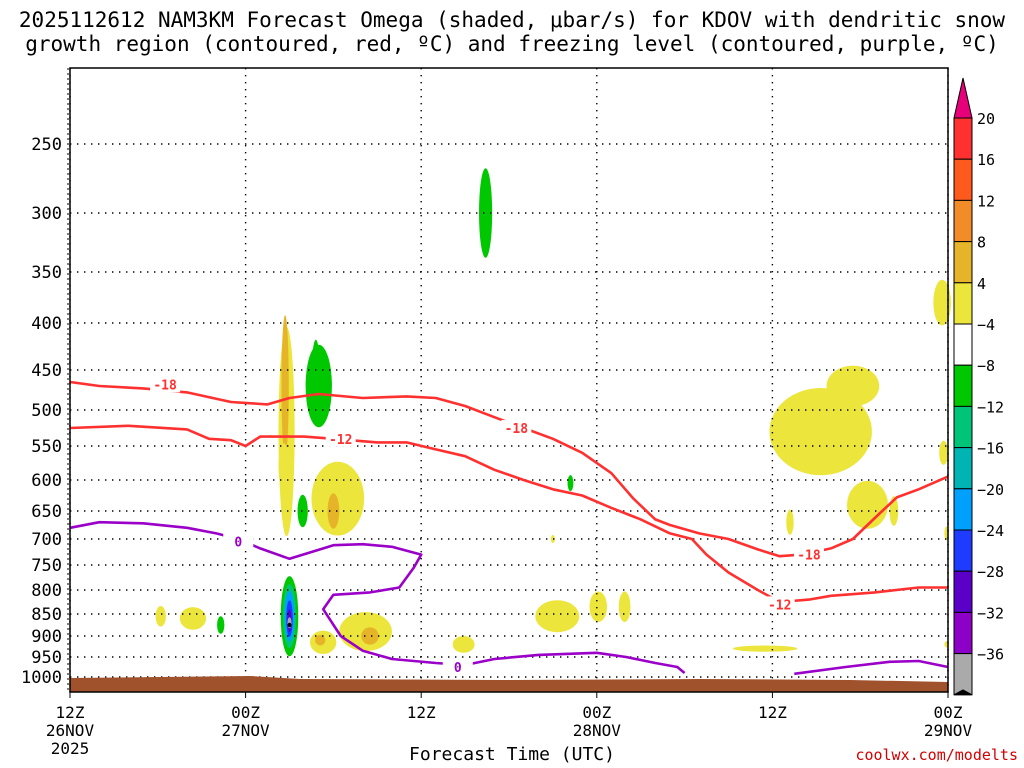 The image size is (1024, 768). What do you see at coordinates (46, 214) in the screenshot?
I see `y-tick-label-300: 300` at bounding box center [46, 214].